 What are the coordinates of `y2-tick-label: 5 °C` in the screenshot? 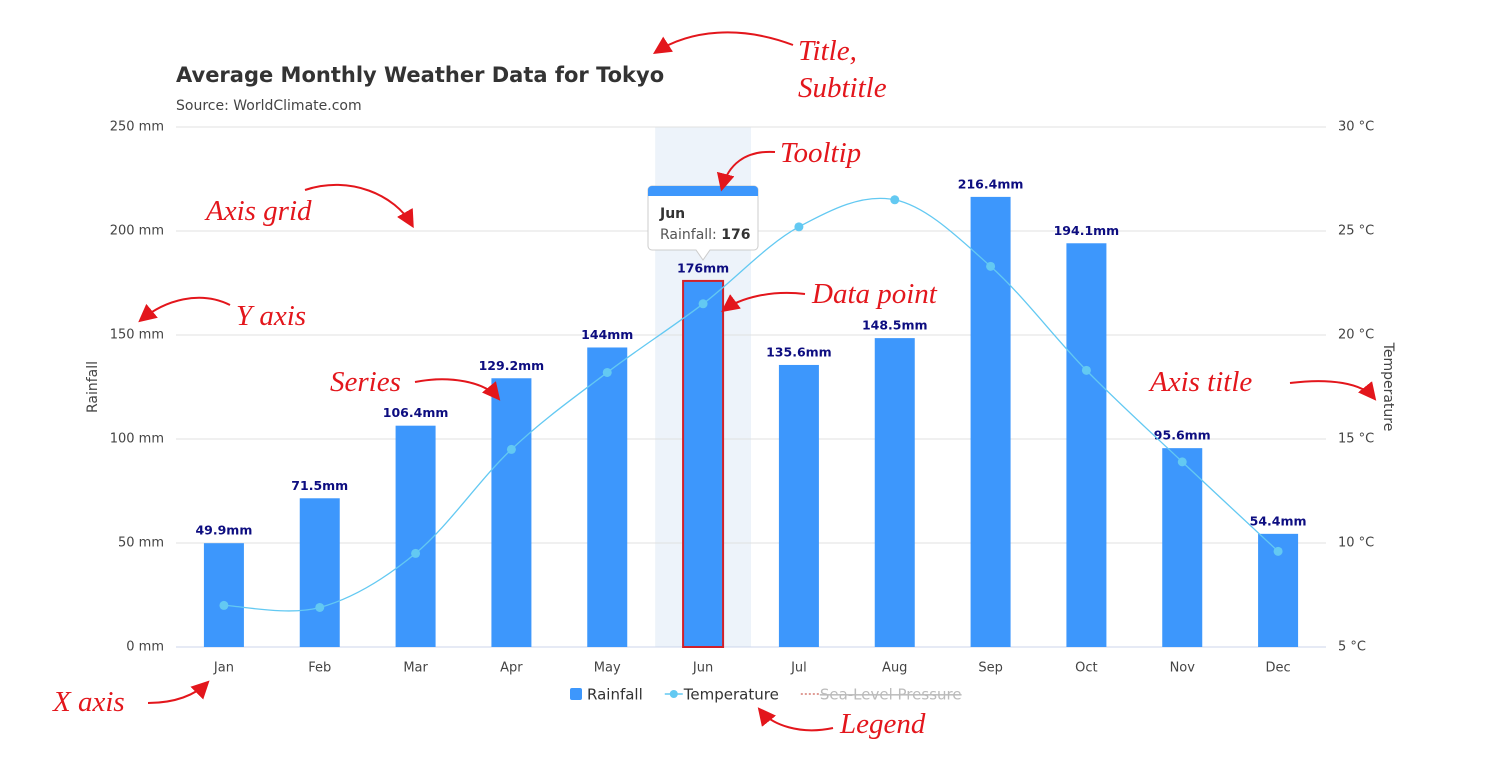 It's located at (1352, 647).